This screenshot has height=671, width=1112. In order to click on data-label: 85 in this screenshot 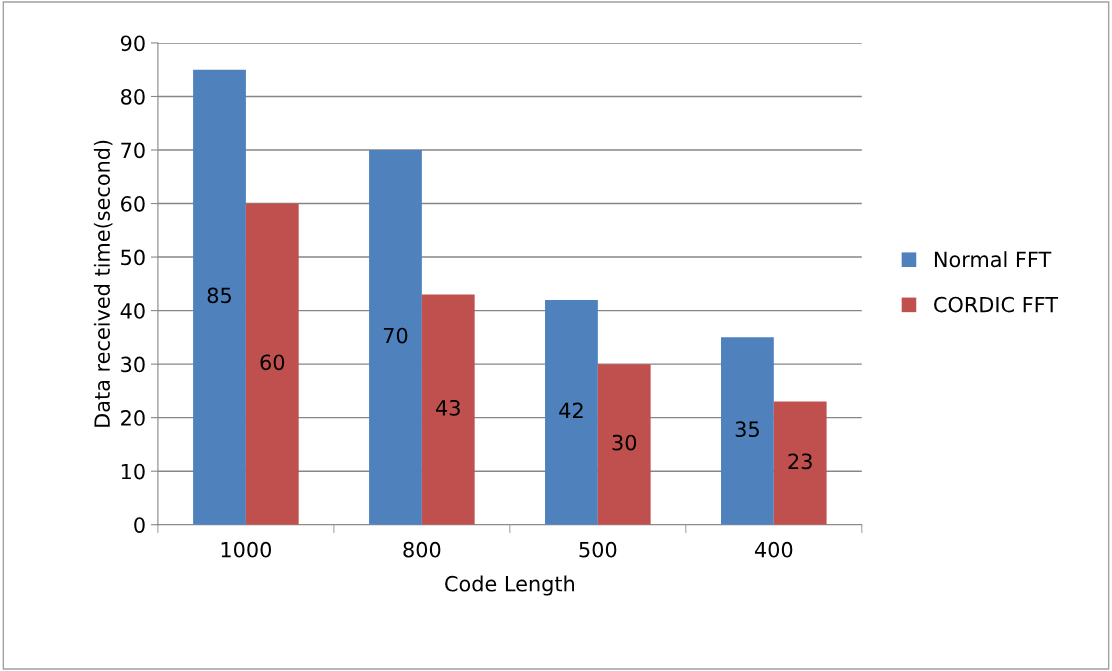, I will do `click(219, 295)`.